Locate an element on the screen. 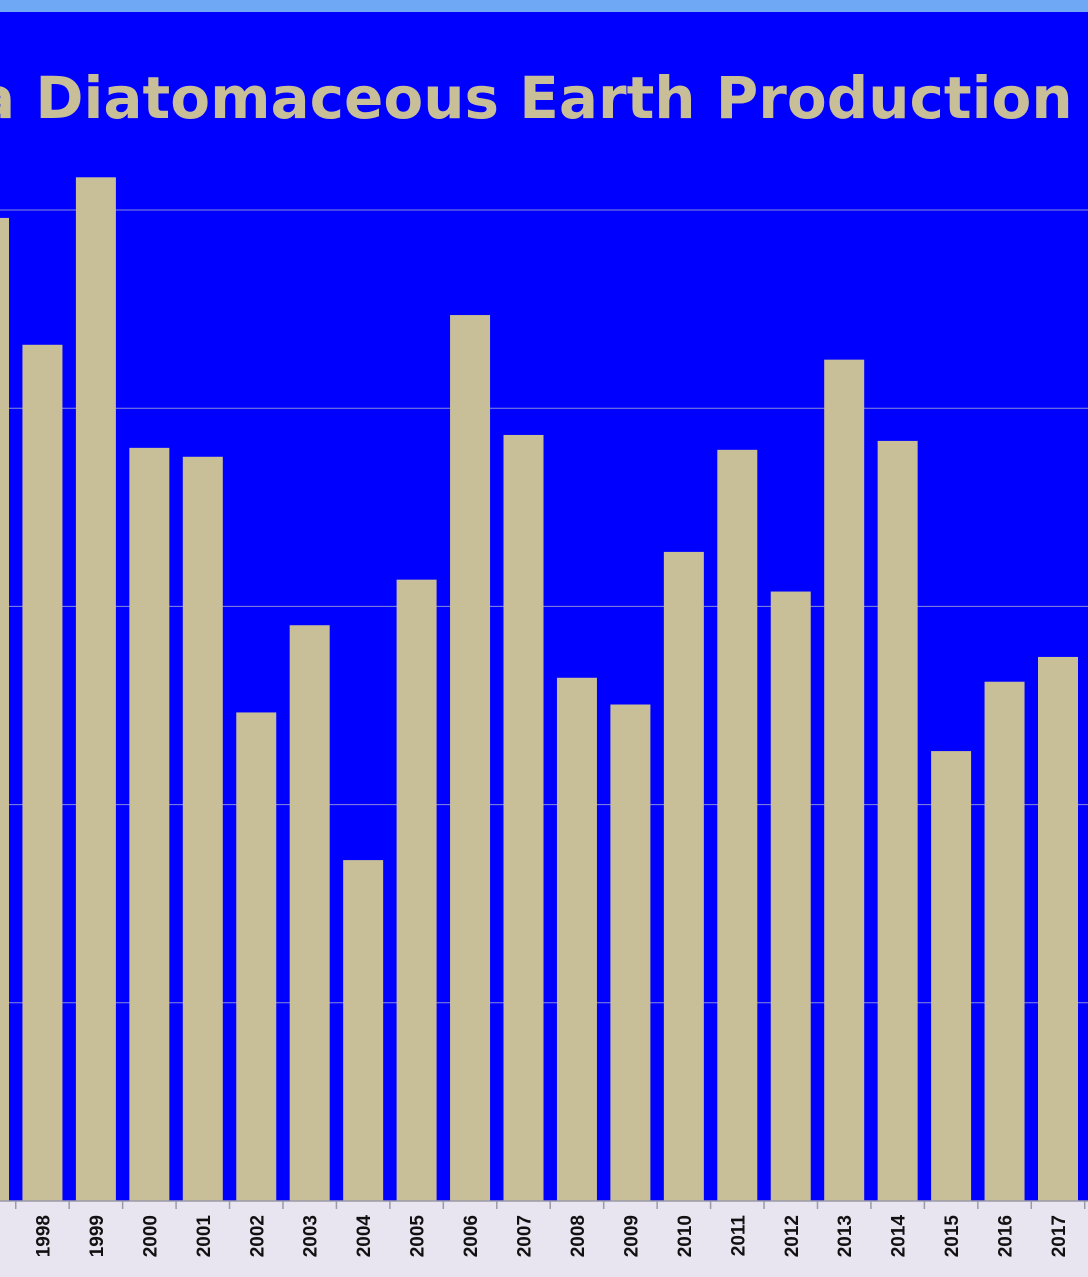 The image size is (1088, 1277). bar-2015 is located at coordinates (951, 976).